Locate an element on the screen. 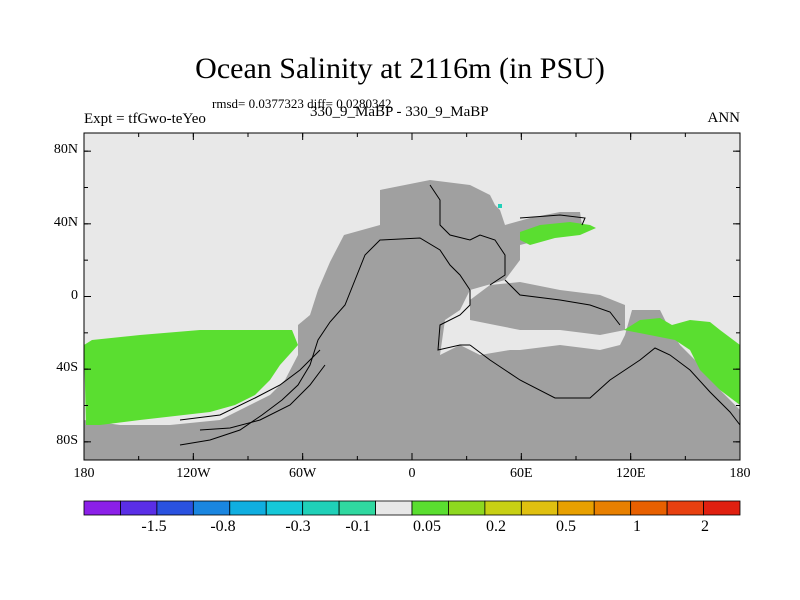 The width and height of the screenshot is (800, 600). y-tick-label: 80N is located at coordinates (65, 150).